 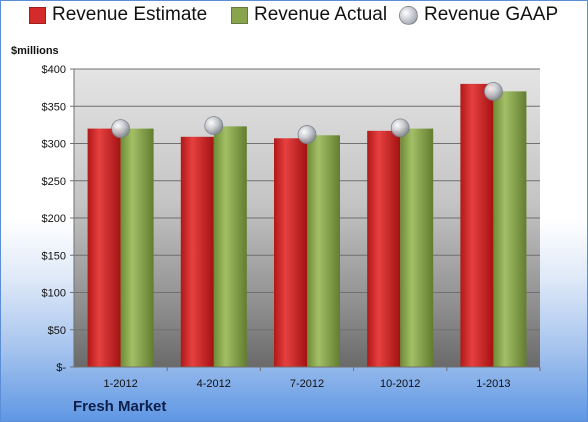 I want to click on legend-swatch-actual, so click(x=239, y=15).